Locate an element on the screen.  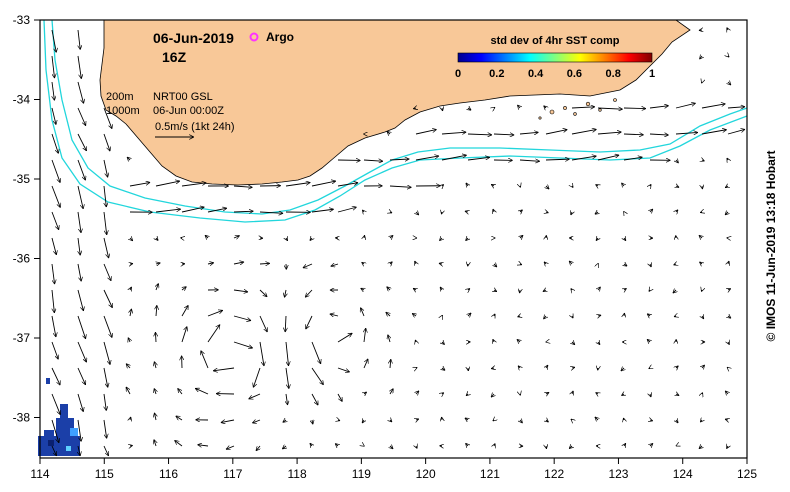
x-tick-label: 120 is located at coordinates (426, 474).